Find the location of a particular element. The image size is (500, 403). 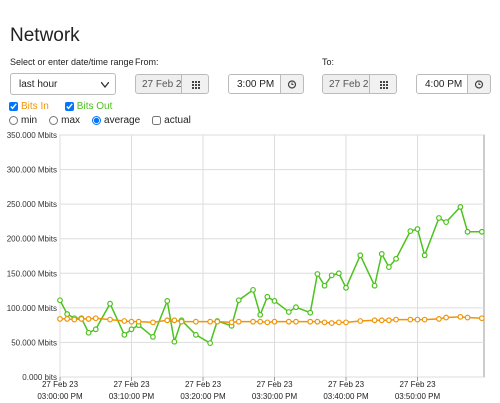

to-date-input: 27 Feb 23 is located at coordinates (346, 84).